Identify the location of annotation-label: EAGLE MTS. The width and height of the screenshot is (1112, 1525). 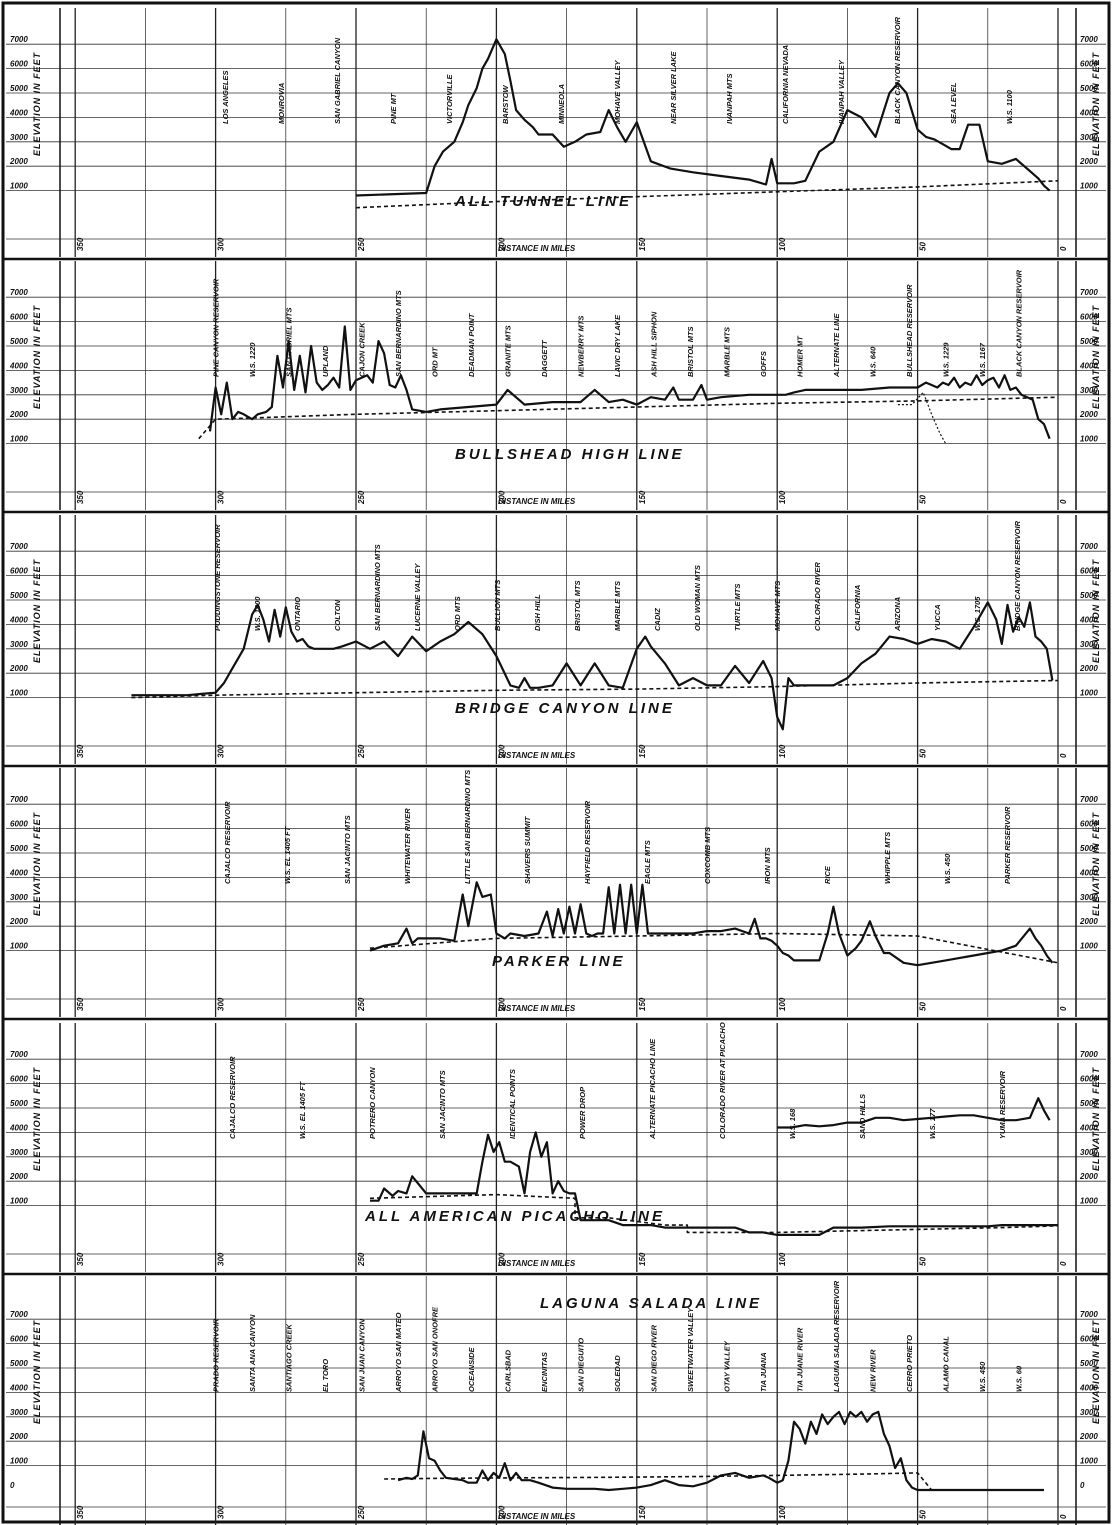
(647, 862).